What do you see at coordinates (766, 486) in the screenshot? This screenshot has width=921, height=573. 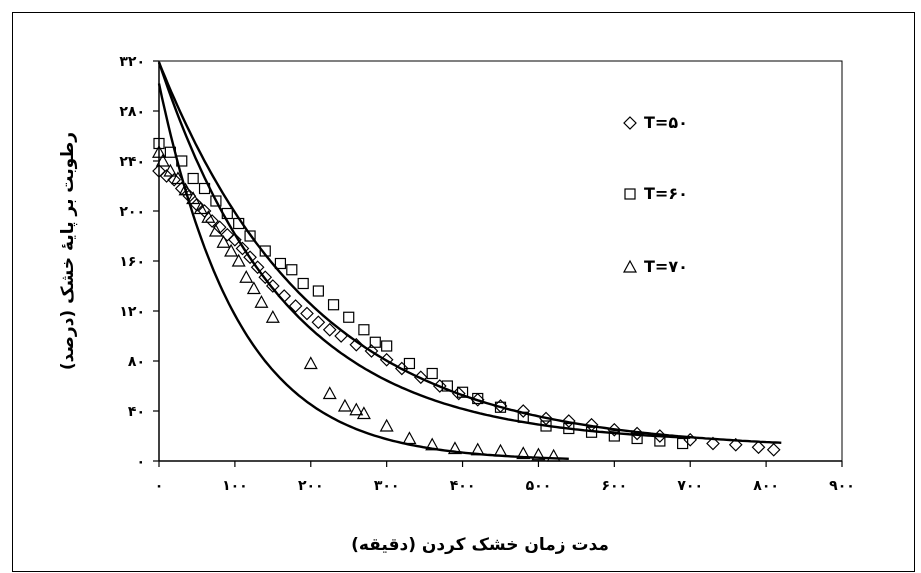 I see `x-tick-label: ۸۰۰` at bounding box center [766, 486].